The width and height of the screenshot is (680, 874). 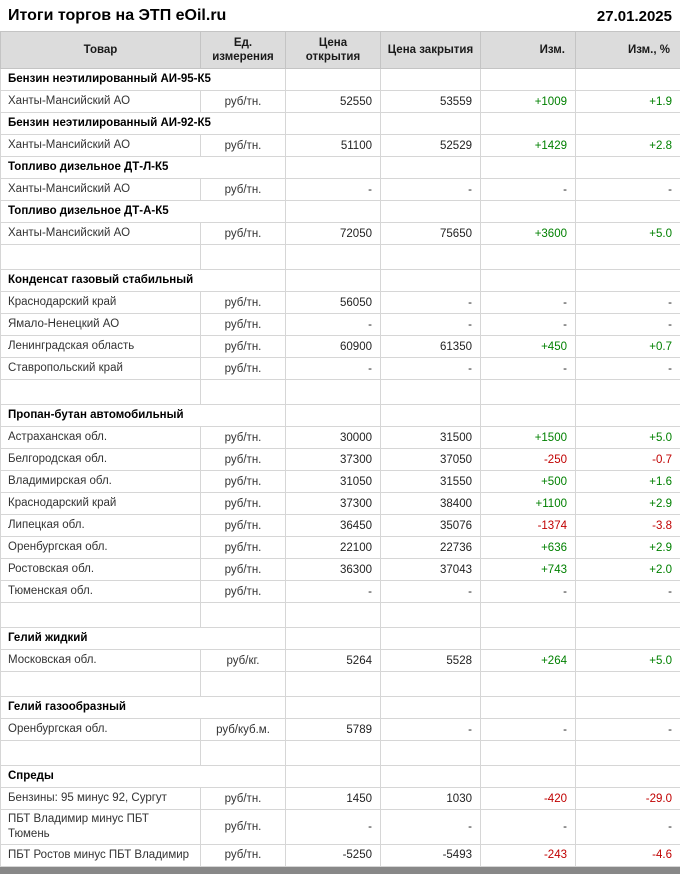 I want to click on titlebar: Итоги торгов на ЭТП eOil.ru 27.01.2025, so click(x=340, y=15).